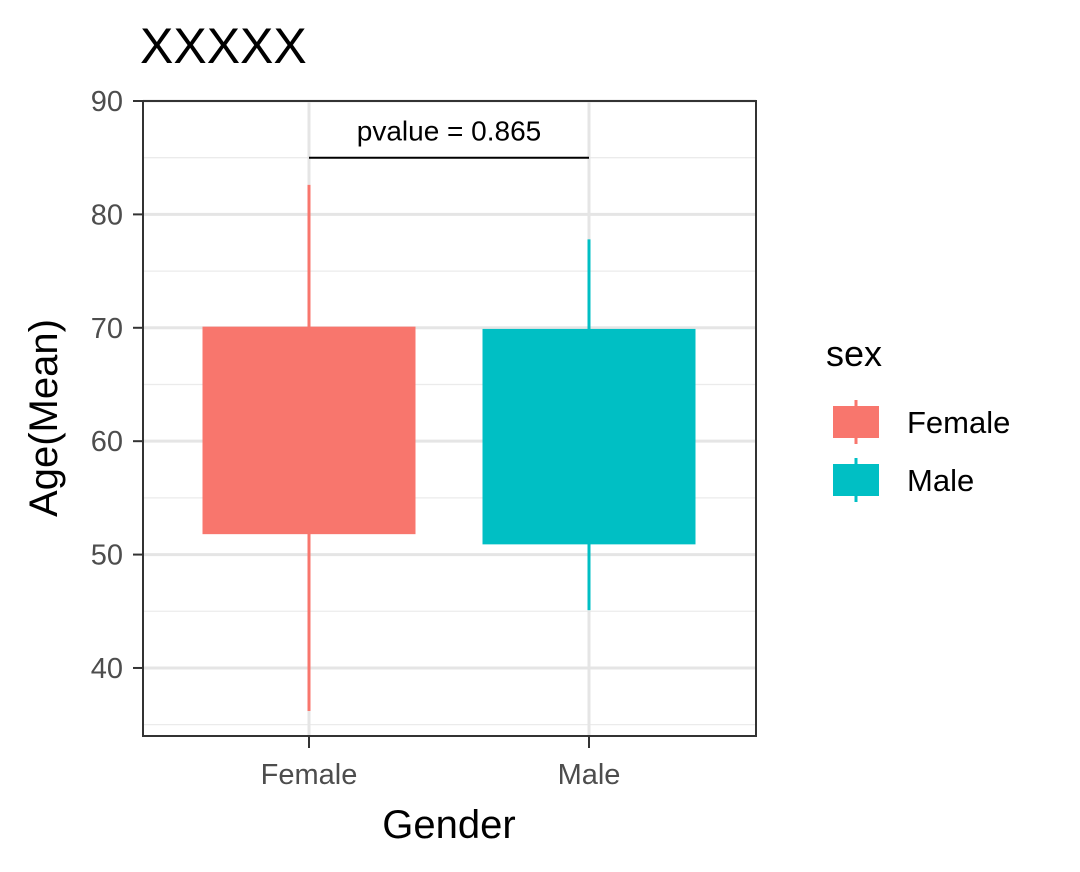 Image resolution: width=1080 pixels, height=872 pixels. What do you see at coordinates (309, 775) in the screenshot?
I see `x-tick-label: Female` at bounding box center [309, 775].